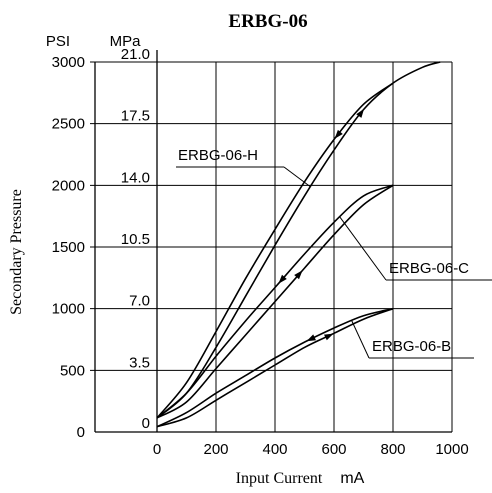 The image size is (492, 493). Describe the element at coordinates (68, 62) in the screenshot. I see `psi-tick-label: 3000` at that location.